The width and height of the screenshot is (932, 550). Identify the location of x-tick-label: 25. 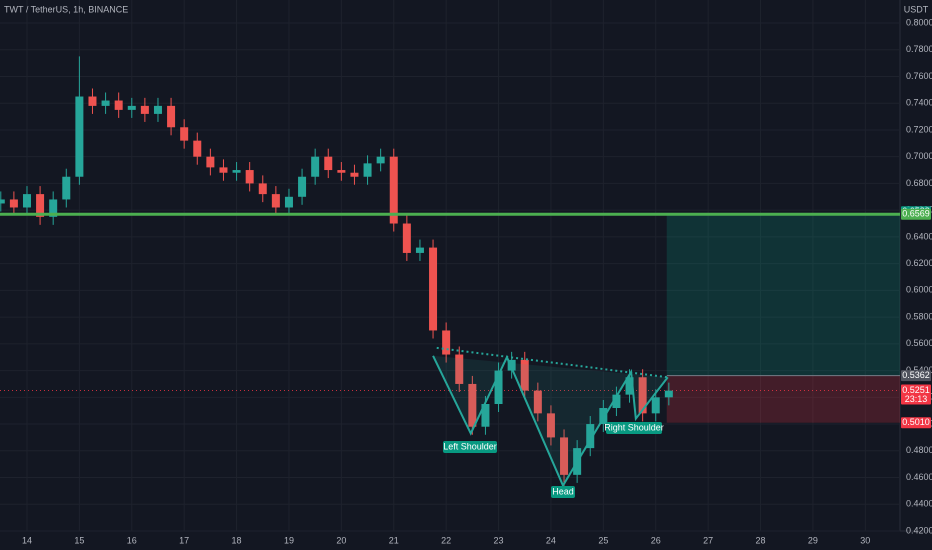
(603, 540).